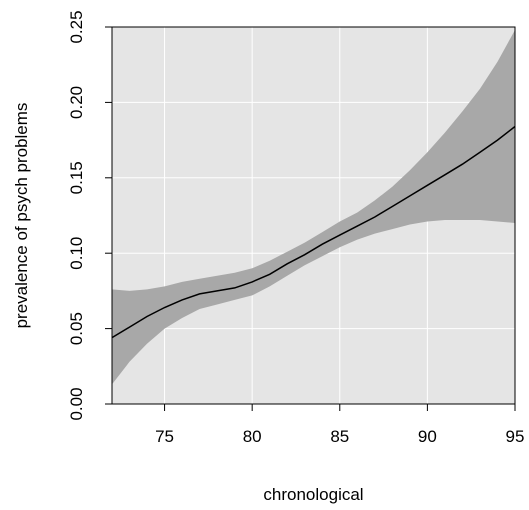 The height and width of the screenshot is (510, 529). Describe the element at coordinates (76, 26) in the screenshot. I see `y-tick-label: 0.25` at that location.